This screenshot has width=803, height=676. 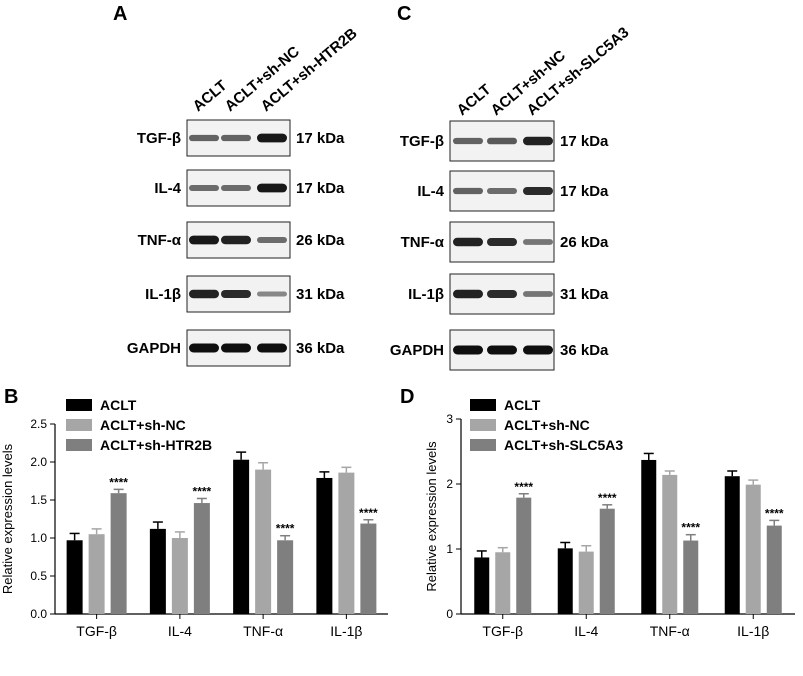 What do you see at coordinates (474, 100) in the screenshot?
I see `lane-label: ACLT` at bounding box center [474, 100].